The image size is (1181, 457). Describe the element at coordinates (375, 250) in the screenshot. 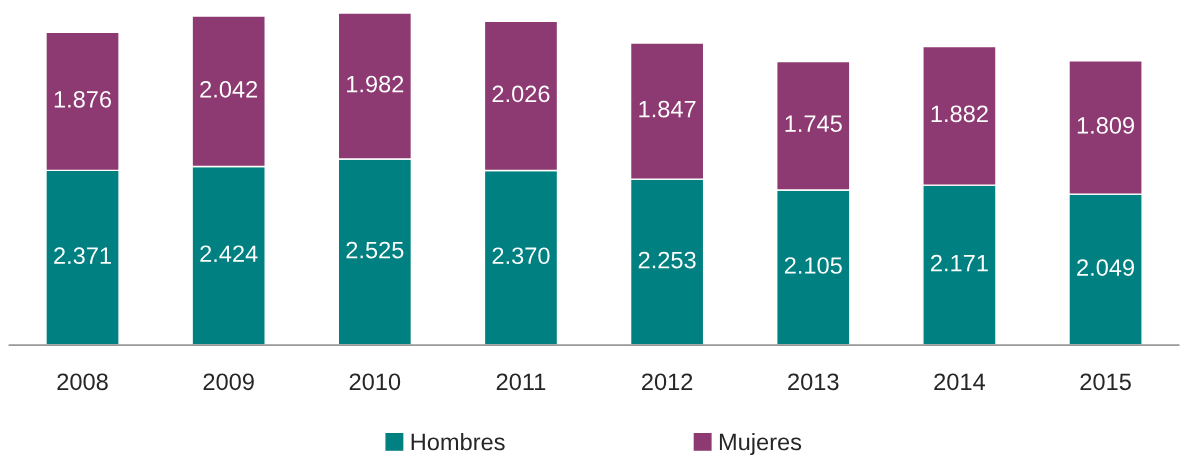

I see `data-label: 2.525` at that location.